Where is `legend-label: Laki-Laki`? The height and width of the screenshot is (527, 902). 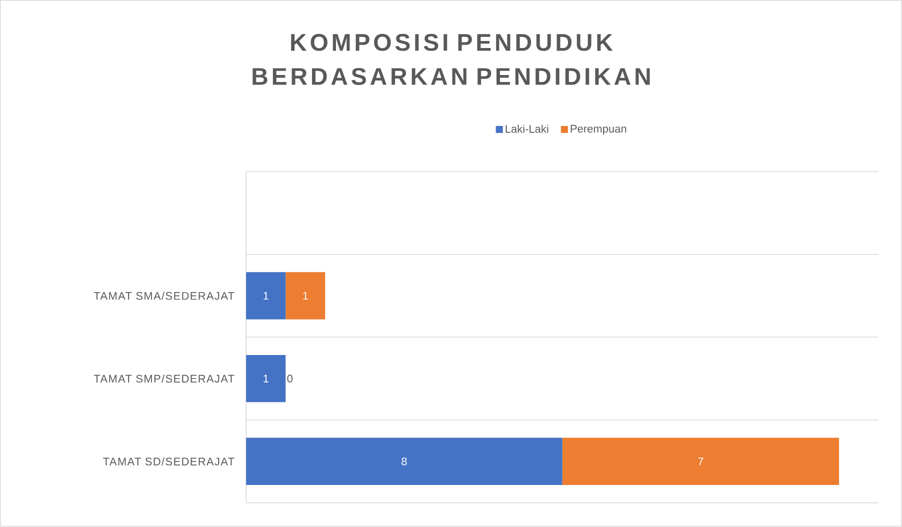 legend-label: Laki-Laki is located at coordinates (527, 128).